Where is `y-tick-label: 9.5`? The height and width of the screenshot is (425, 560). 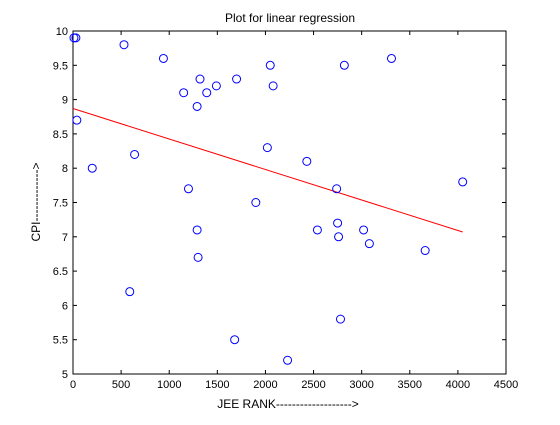
y-tick-label: 9.5 is located at coordinates (60, 66).